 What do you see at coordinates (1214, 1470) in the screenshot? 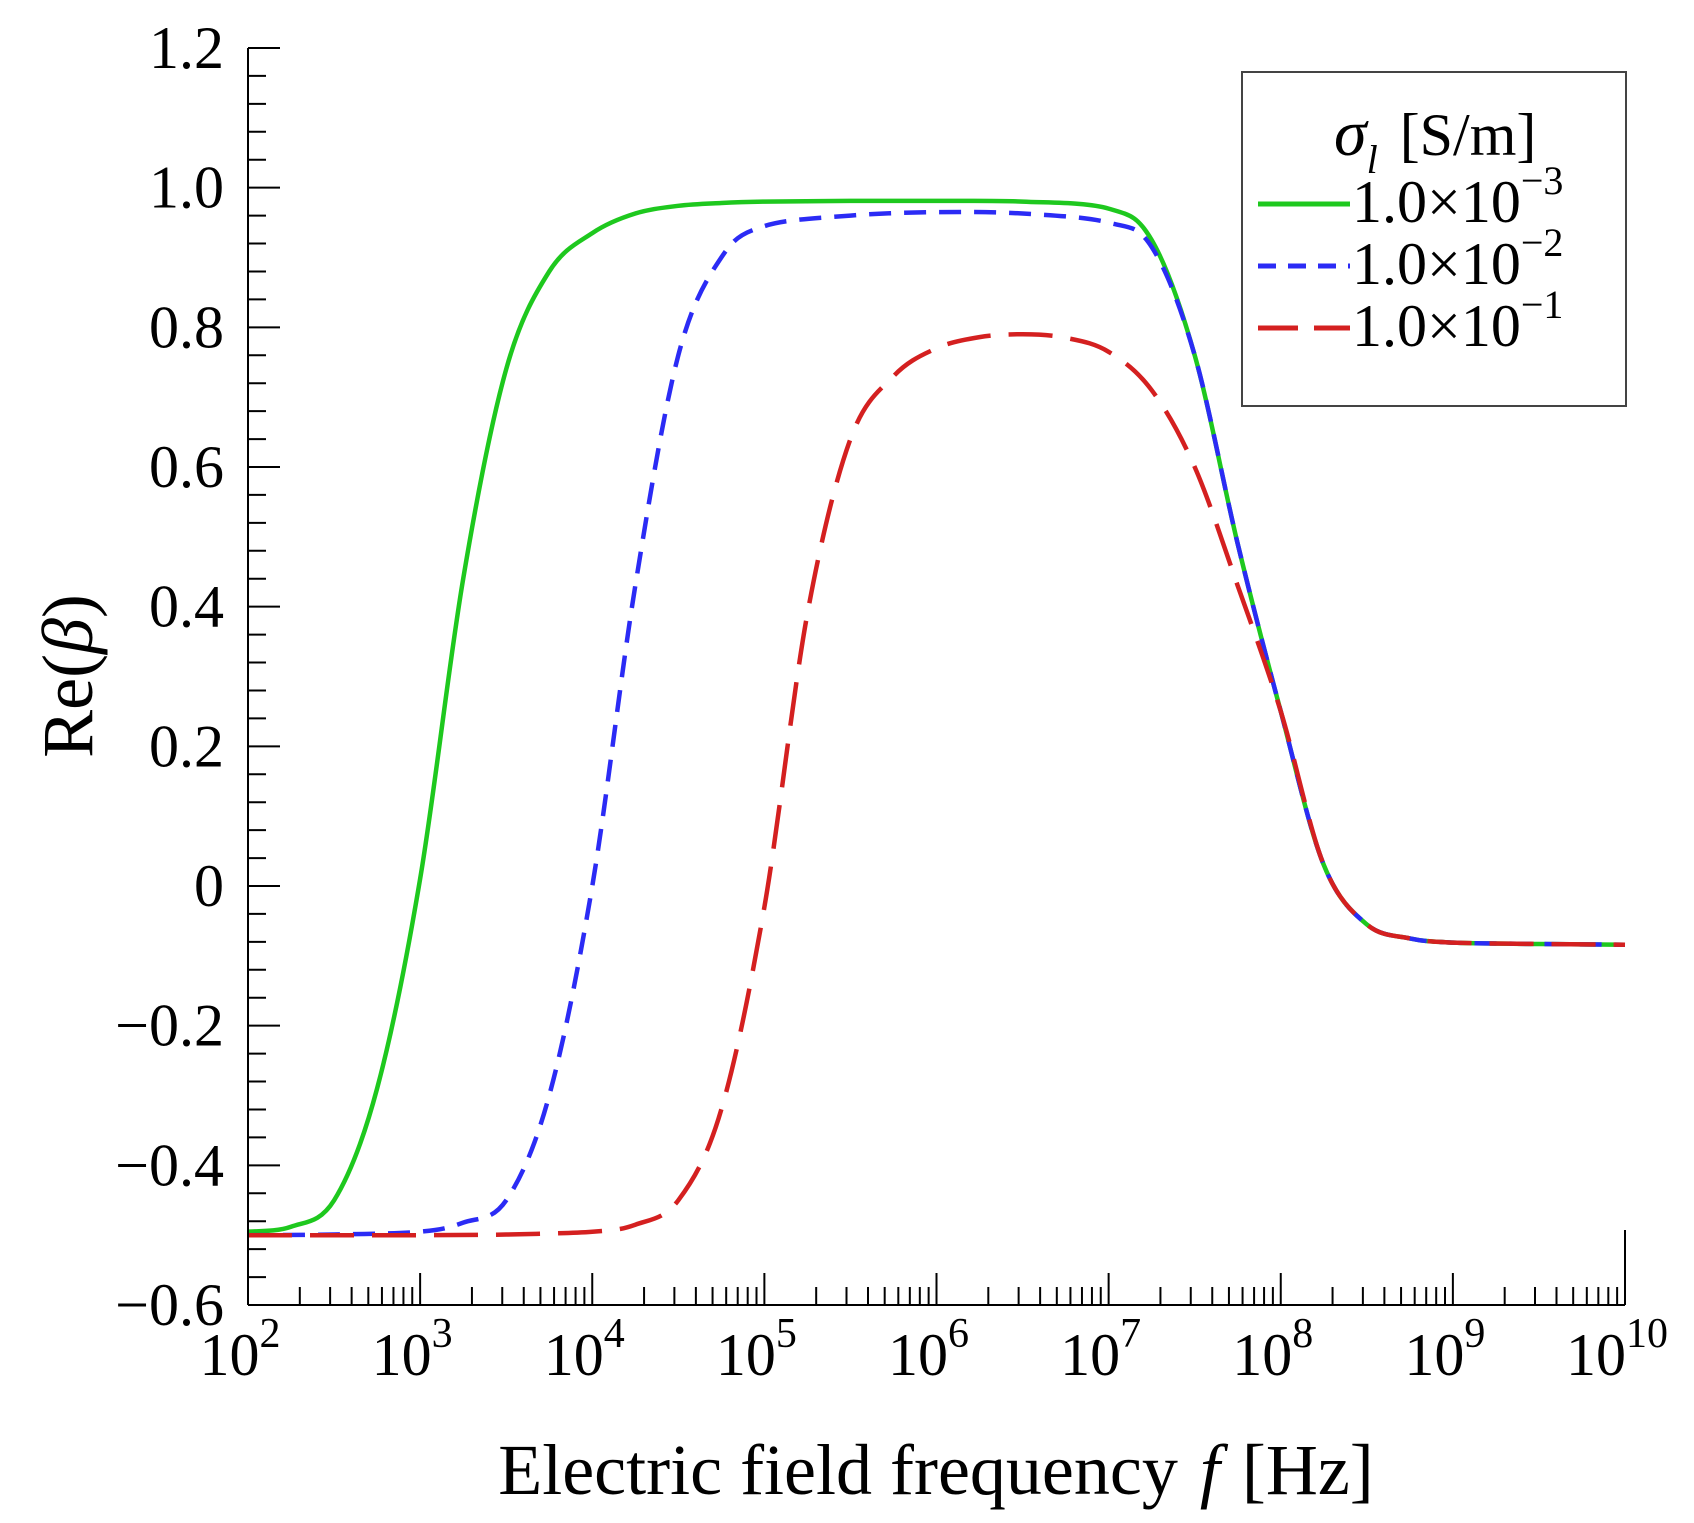
I see `x-axis-title-var: f` at bounding box center [1214, 1470].